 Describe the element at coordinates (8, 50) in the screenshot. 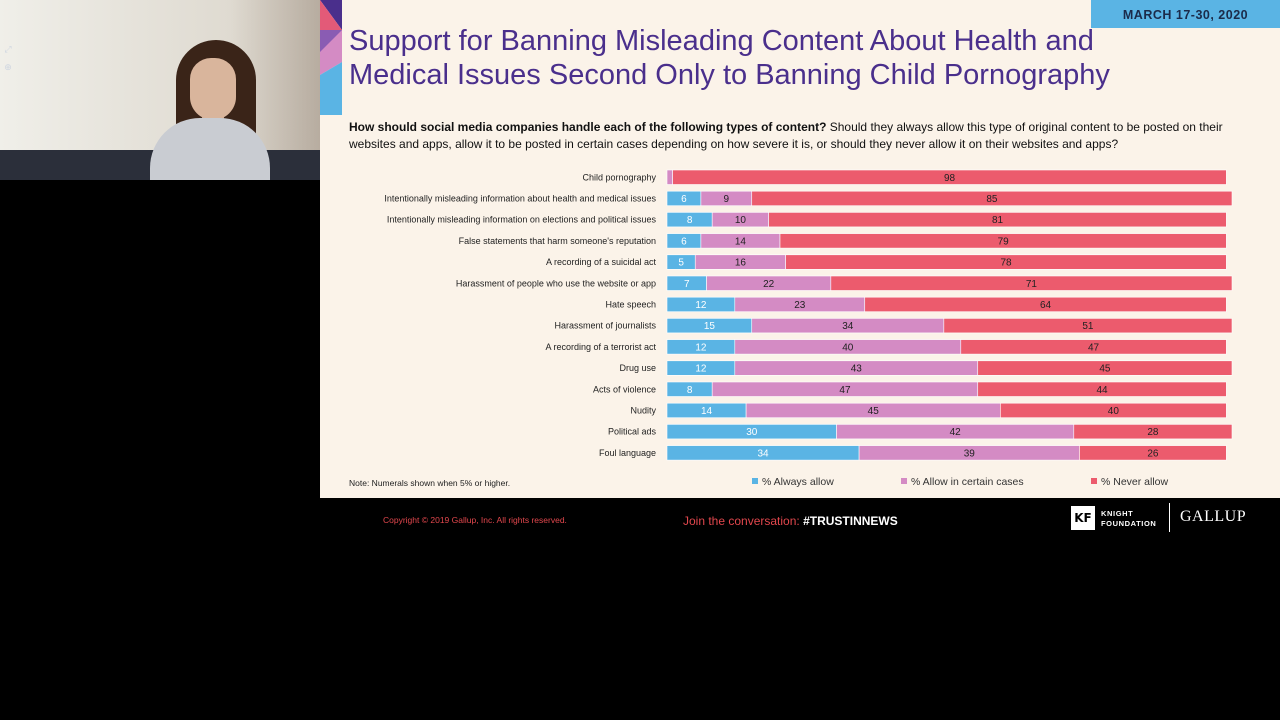

I see `expand-icon: ⤢` at that location.